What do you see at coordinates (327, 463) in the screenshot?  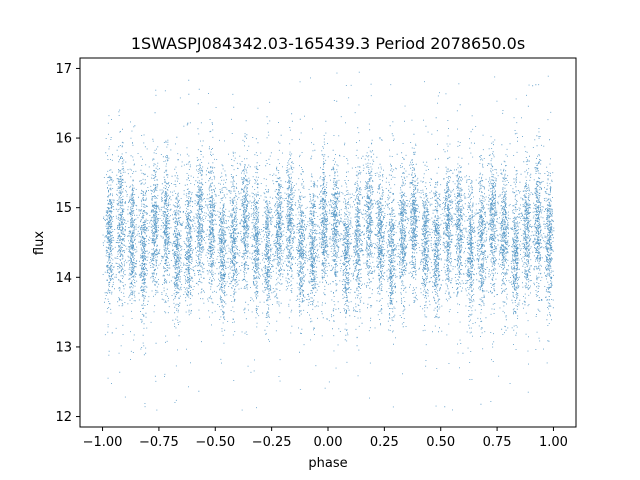 I see `x-axis-title: phase` at bounding box center [327, 463].